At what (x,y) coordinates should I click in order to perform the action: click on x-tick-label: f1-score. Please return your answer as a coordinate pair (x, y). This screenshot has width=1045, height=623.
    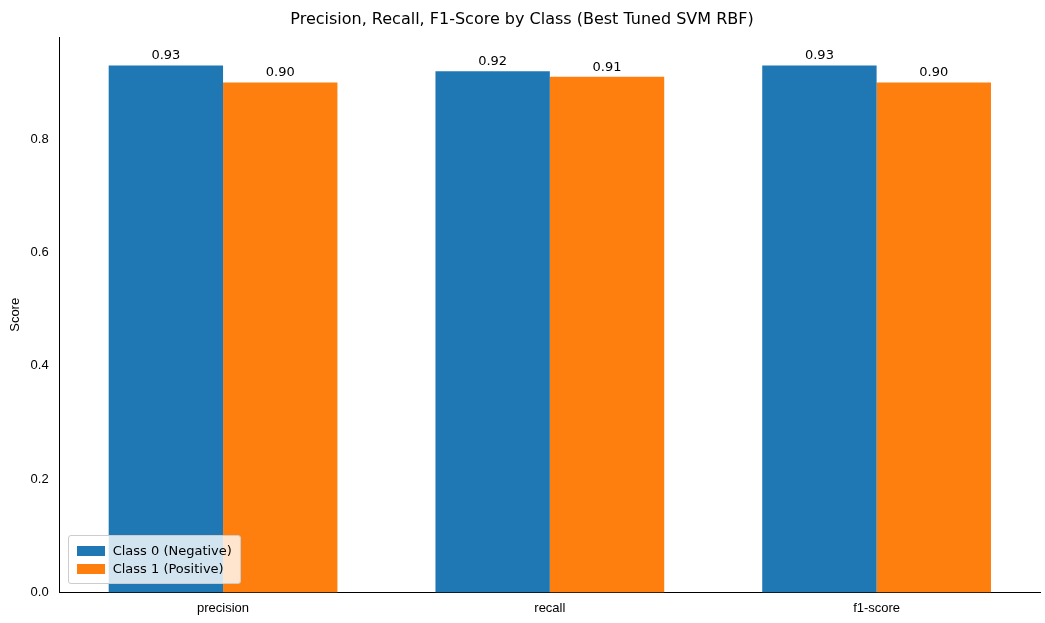
    Looking at the image, I should click on (877, 607).